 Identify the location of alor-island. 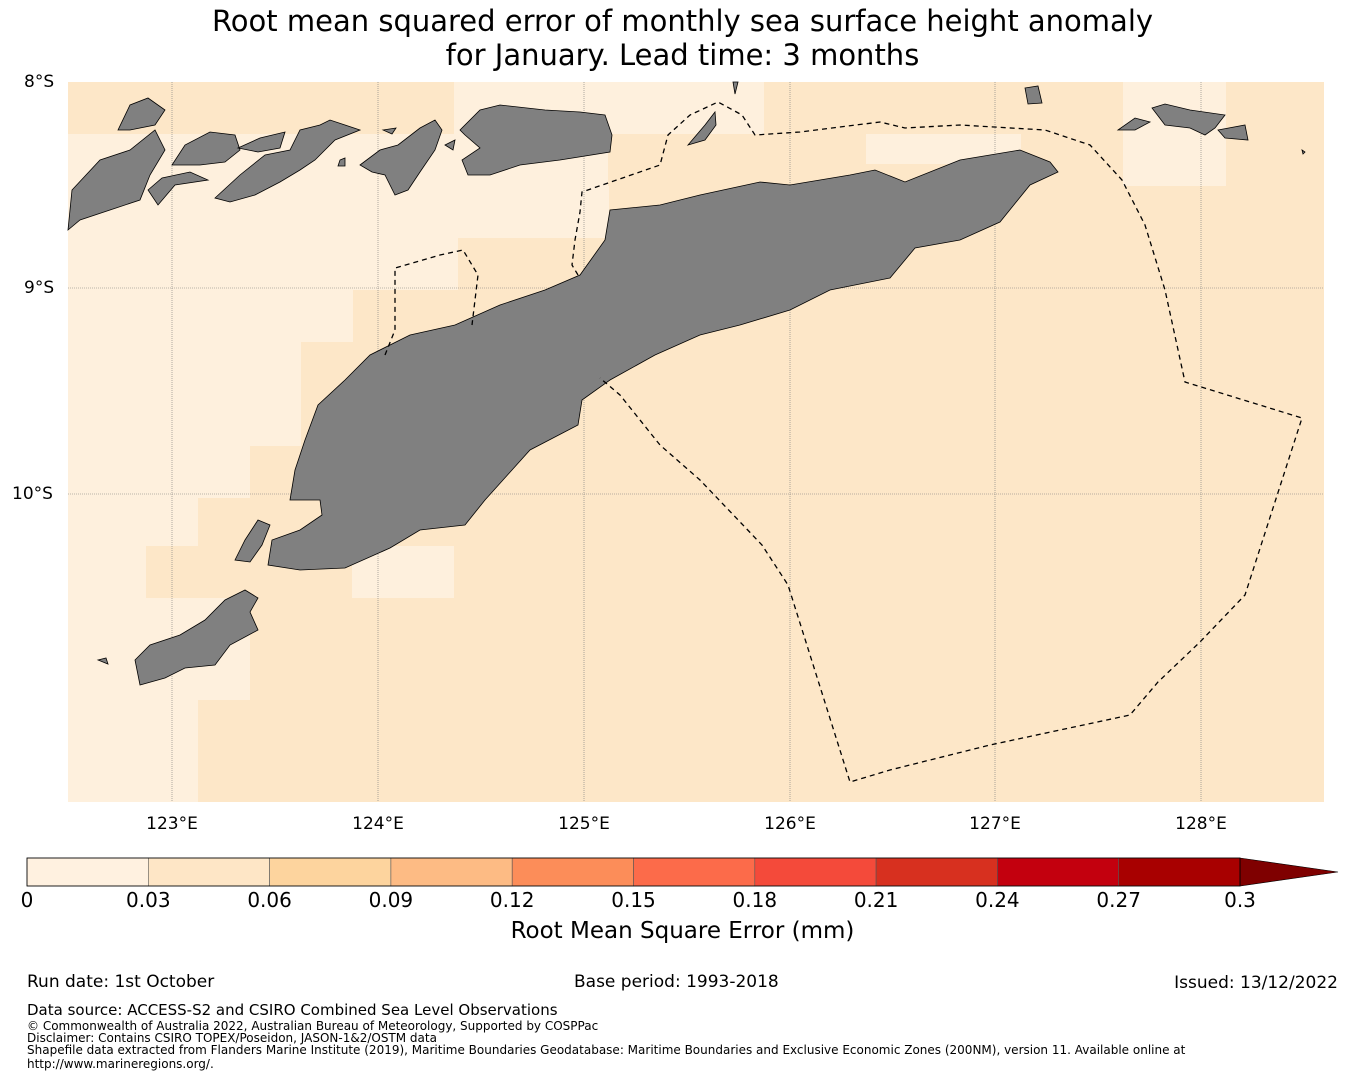
(401, 157).